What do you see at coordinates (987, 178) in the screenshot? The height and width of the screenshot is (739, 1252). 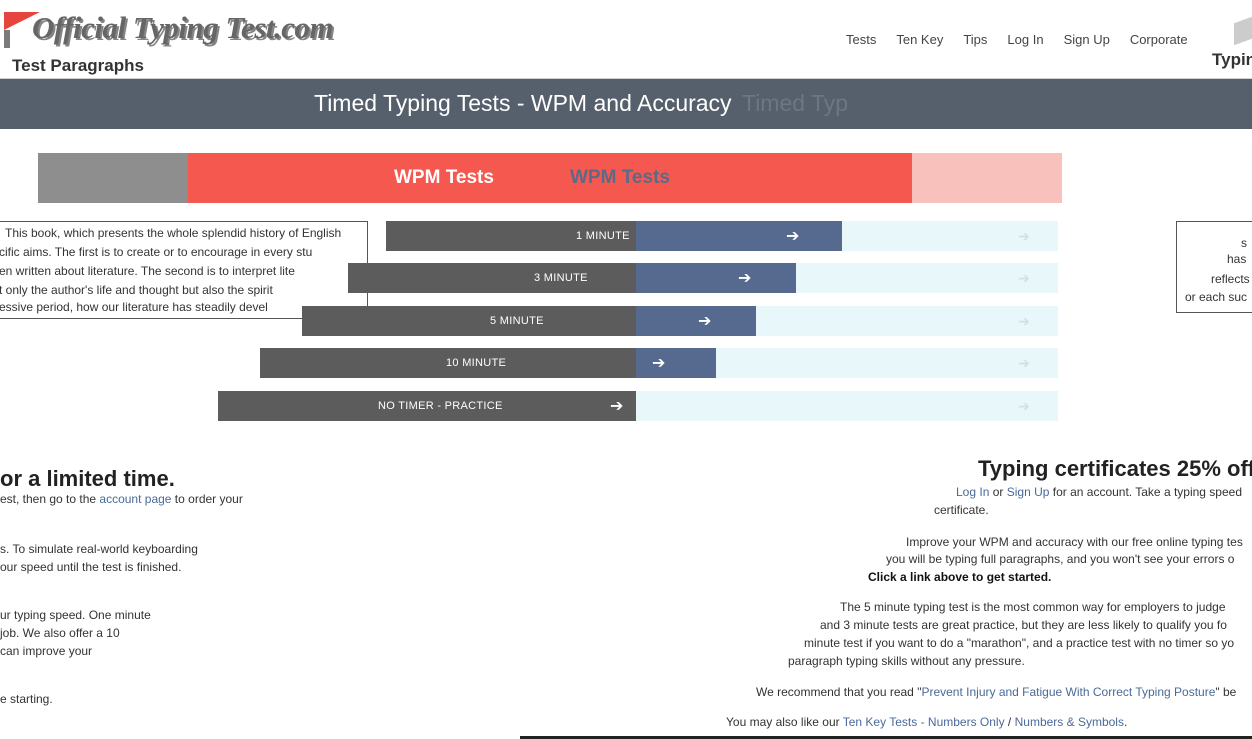 I see `tab-right` at bounding box center [987, 178].